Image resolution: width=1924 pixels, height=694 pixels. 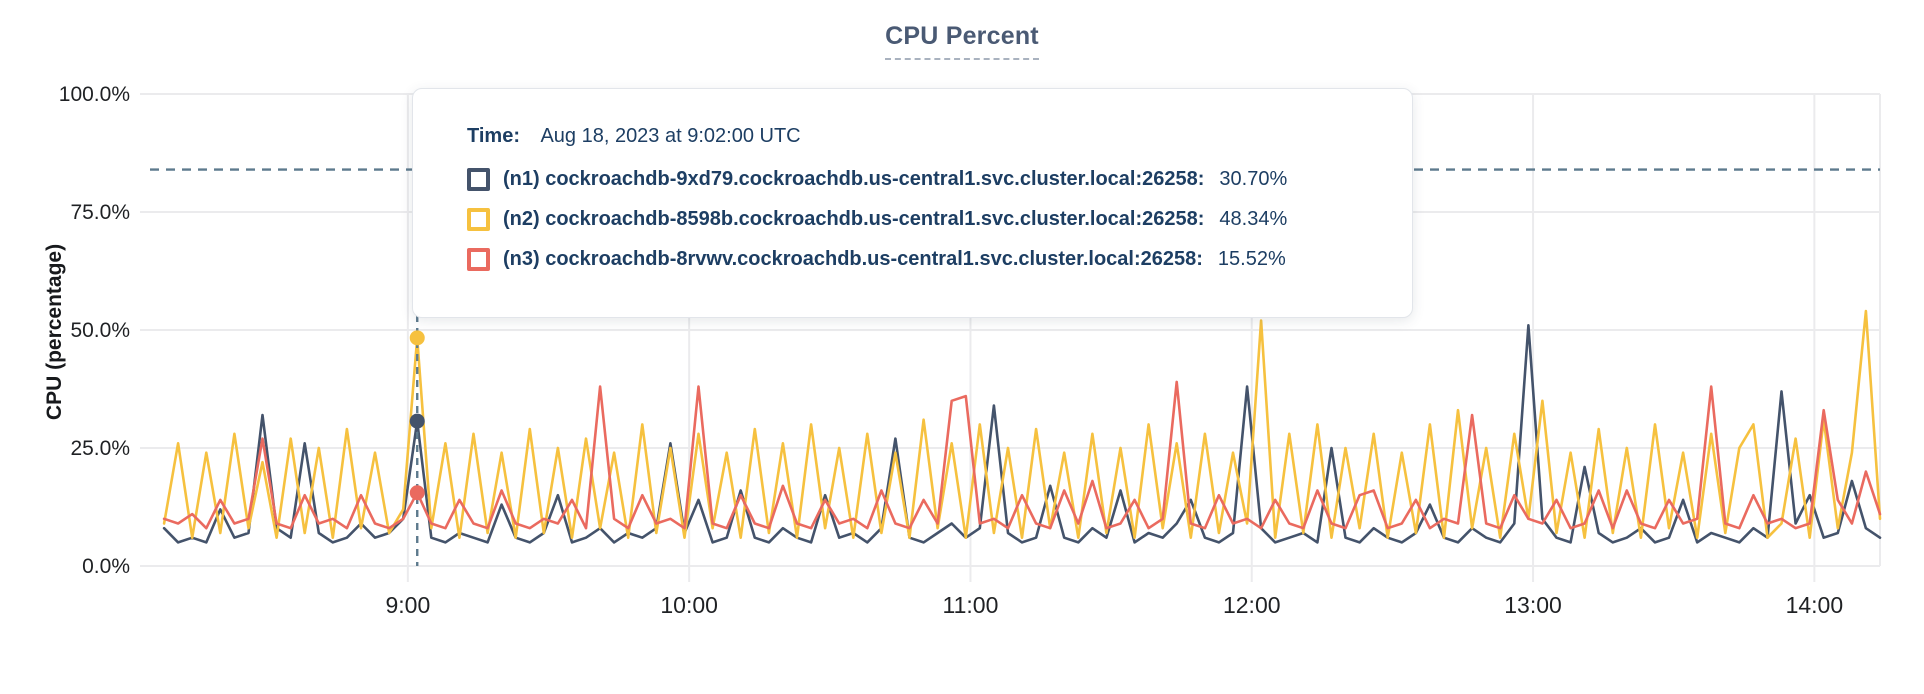 What do you see at coordinates (1253, 179) in the screenshot?
I see `tooltip-series-value: 30.70%` at bounding box center [1253, 179].